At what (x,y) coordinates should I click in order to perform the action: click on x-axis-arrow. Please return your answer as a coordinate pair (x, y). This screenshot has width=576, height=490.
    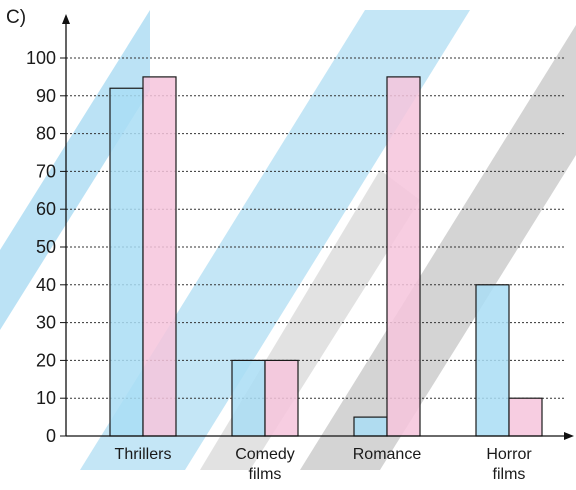
    Looking at the image, I should click on (569, 436).